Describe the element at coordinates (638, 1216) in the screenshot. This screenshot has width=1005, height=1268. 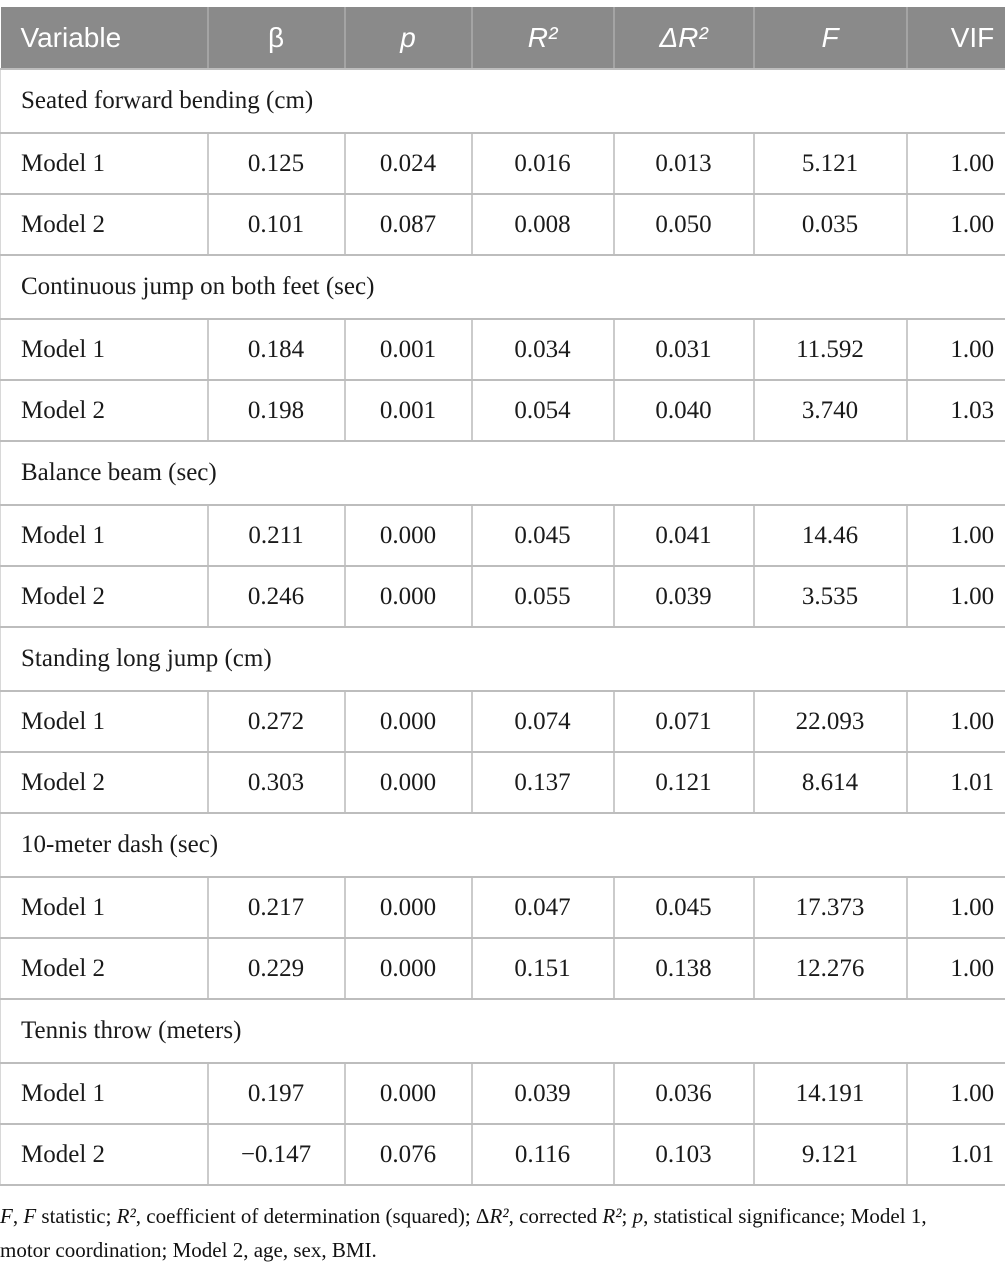
I see `footnote-segment: p` at that location.